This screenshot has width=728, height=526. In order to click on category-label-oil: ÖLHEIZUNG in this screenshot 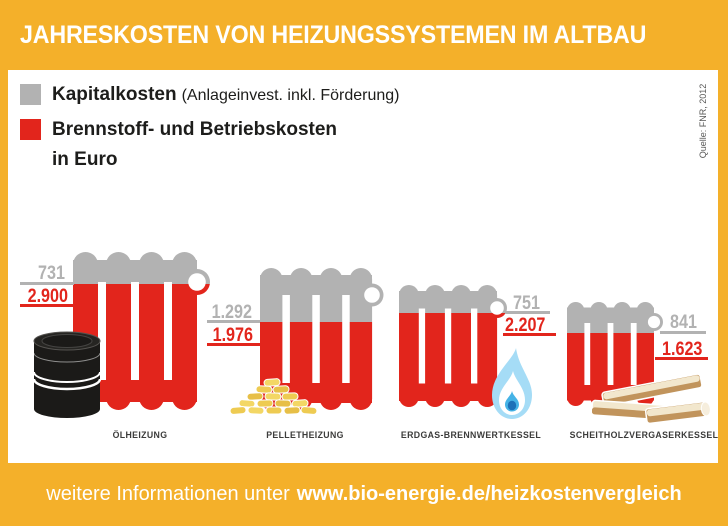, I will do `click(140, 435)`.